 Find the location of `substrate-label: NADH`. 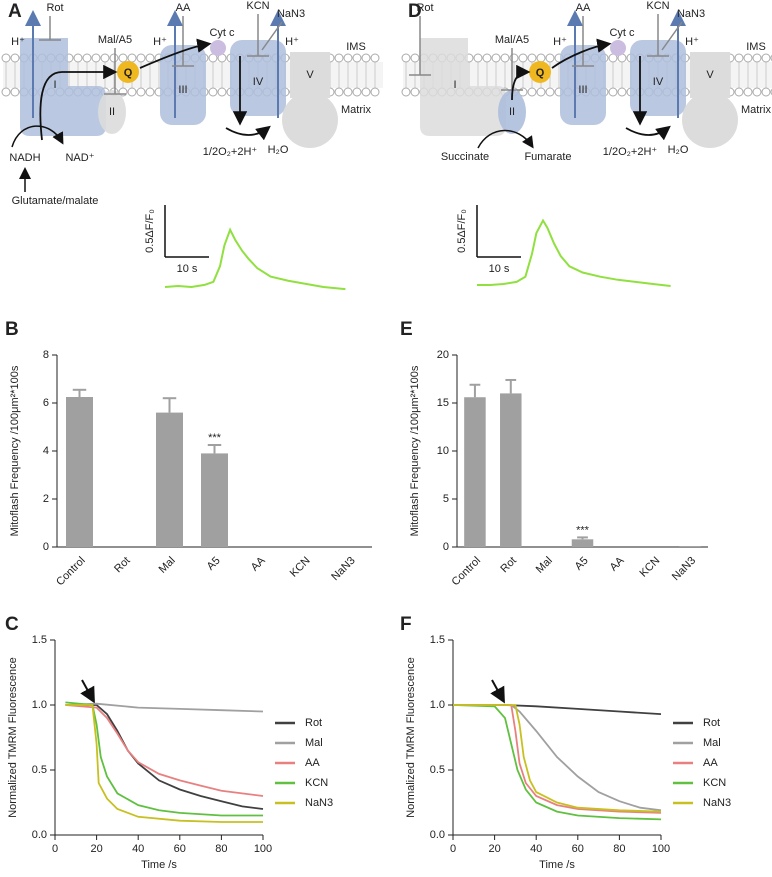

substrate-label: NADH is located at coordinates (24, 158).